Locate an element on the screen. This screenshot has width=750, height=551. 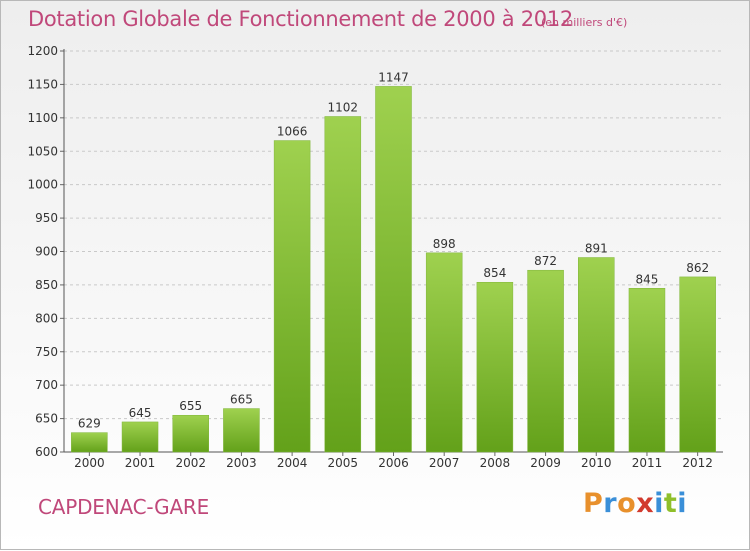
bar-2005 is located at coordinates (343, 284).